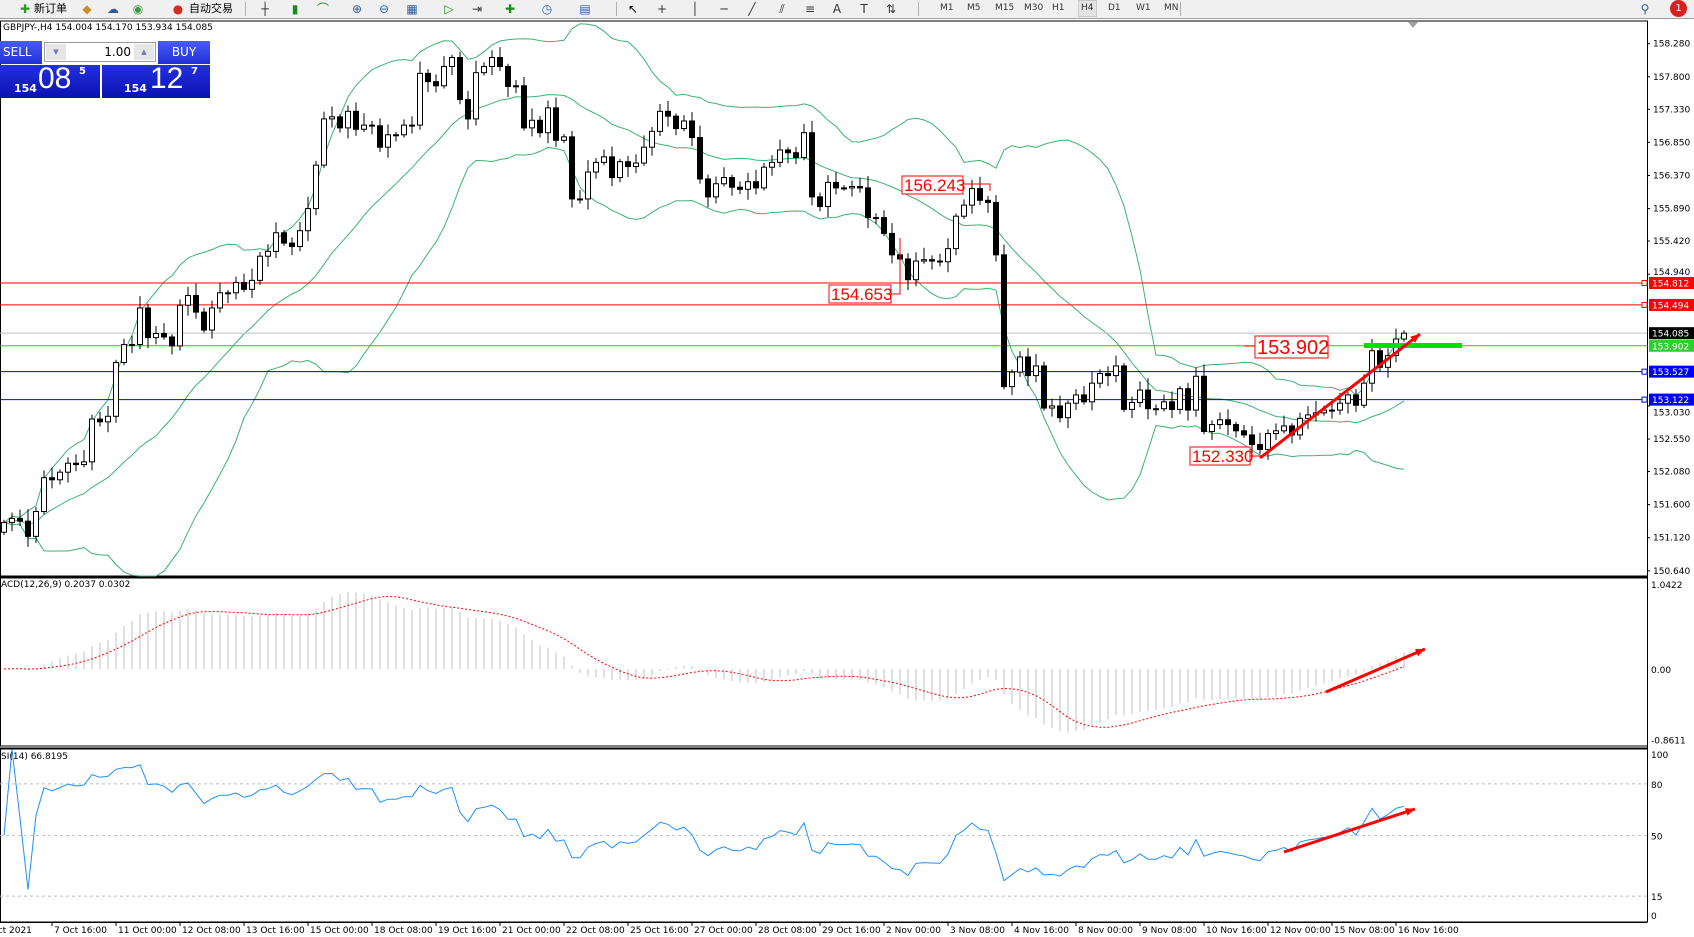  What do you see at coordinates (1034, 8) in the screenshot?
I see `timeframe-m30: M30` at bounding box center [1034, 8].